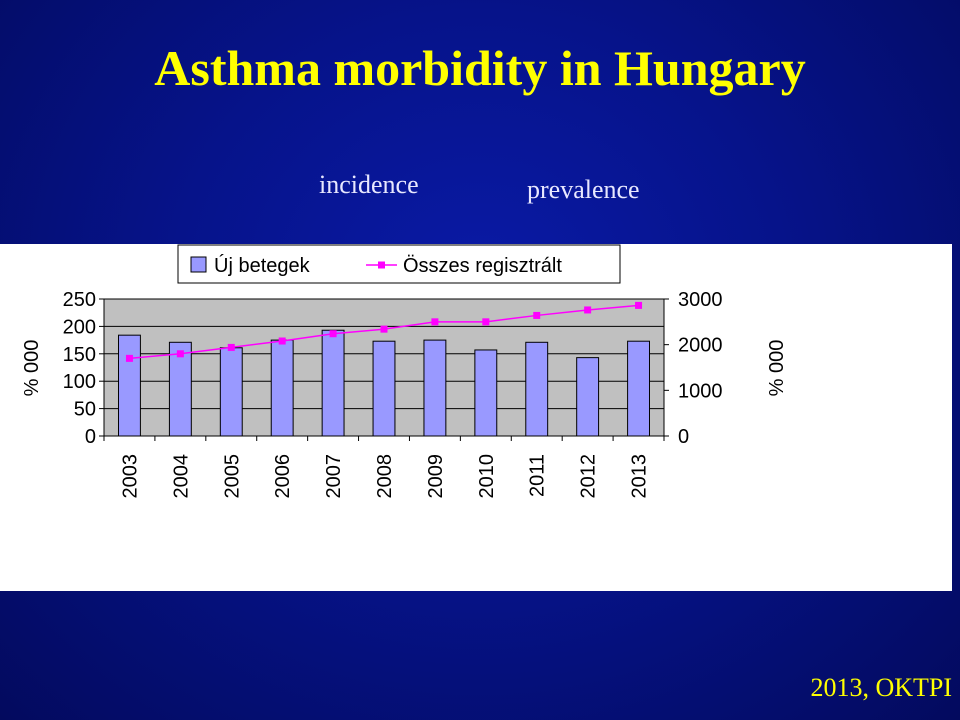  What do you see at coordinates (262, 265) in the screenshot?
I see `legend-label-bar: Új betegek` at bounding box center [262, 265].